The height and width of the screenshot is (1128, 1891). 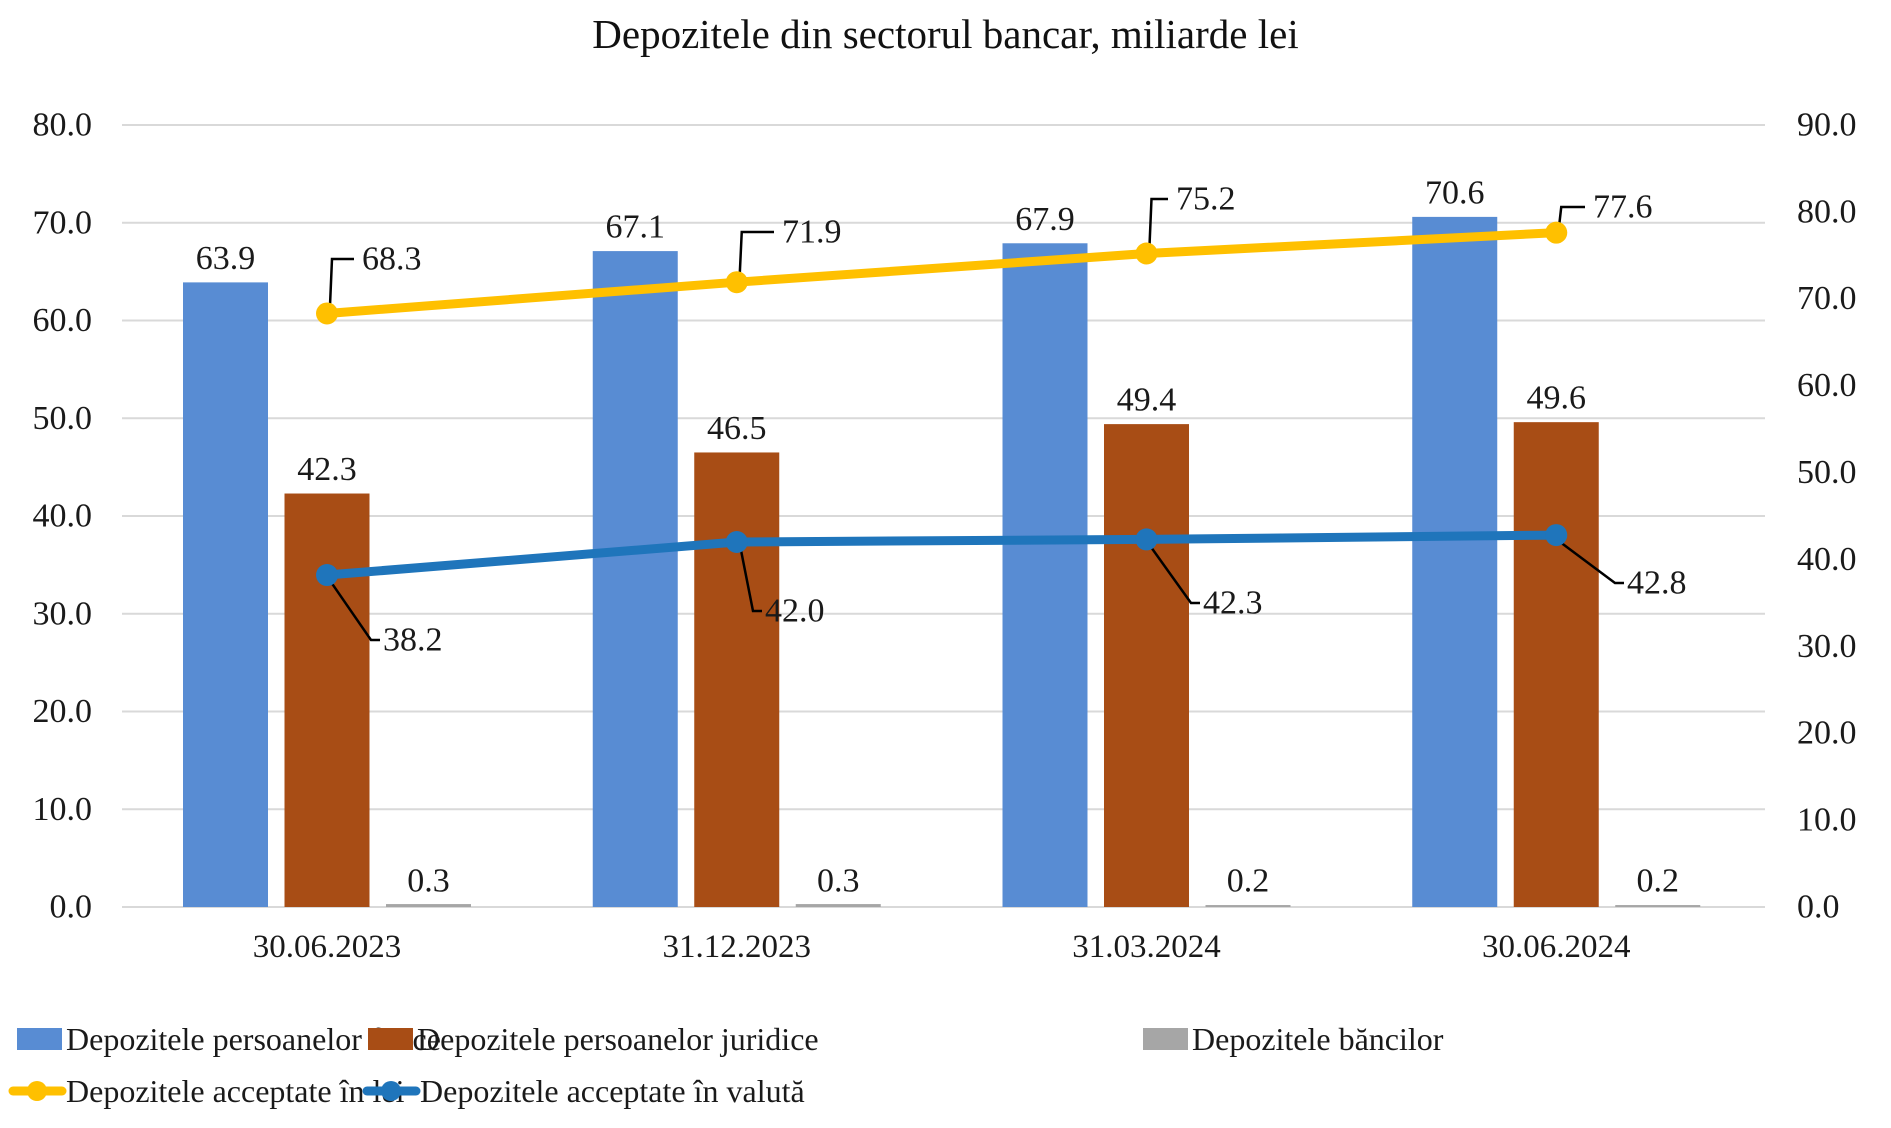 I want to click on legend-label: Depozitele acceptate în valută, so click(x=612, y=1091).